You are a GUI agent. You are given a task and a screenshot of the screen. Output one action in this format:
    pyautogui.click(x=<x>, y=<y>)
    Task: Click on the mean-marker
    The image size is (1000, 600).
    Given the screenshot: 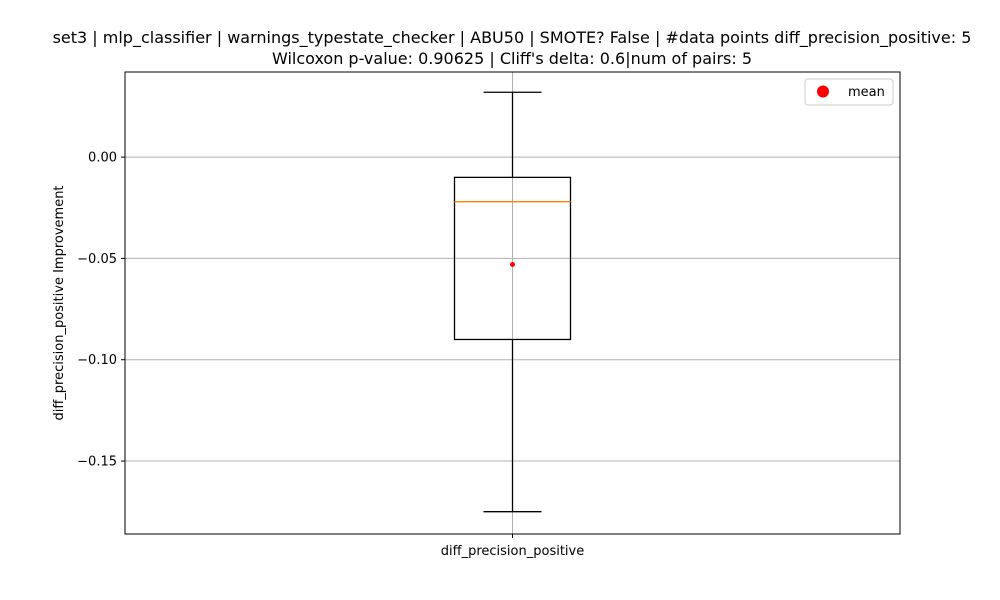 What is the action you would take?
    pyautogui.click(x=512, y=264)
    